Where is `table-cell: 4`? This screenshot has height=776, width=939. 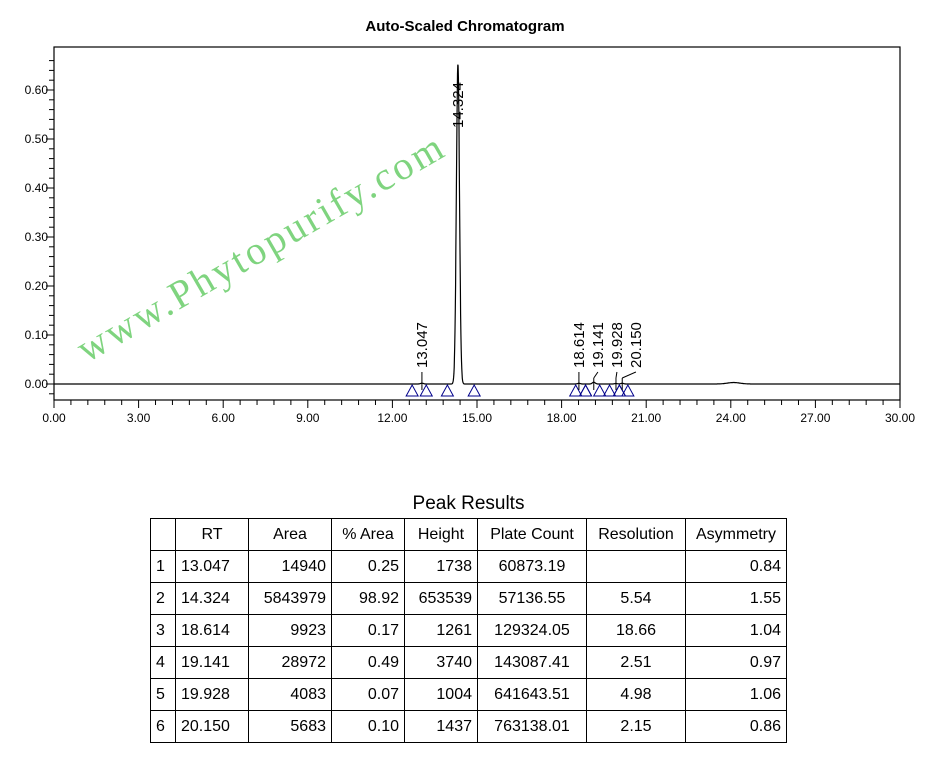 table-cell: 4 is located at coordinates (163, 662).